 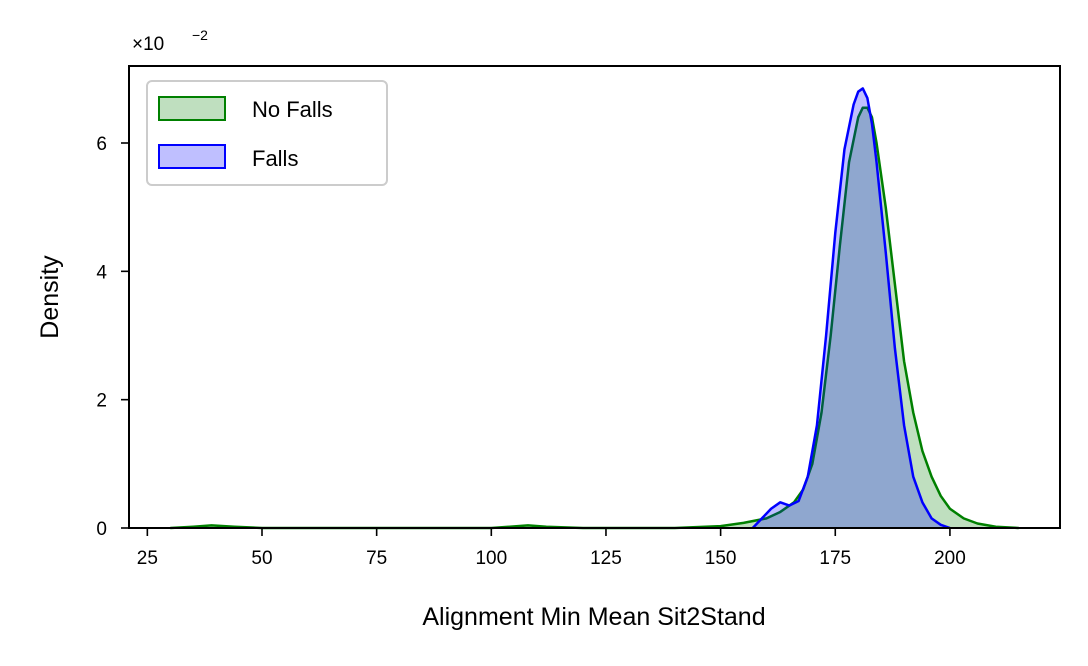 What do you see at coordinates (170, 41) in the screenshot?
I see `y-scale-factor: ×10 −2` at bounding box center [170, 41].